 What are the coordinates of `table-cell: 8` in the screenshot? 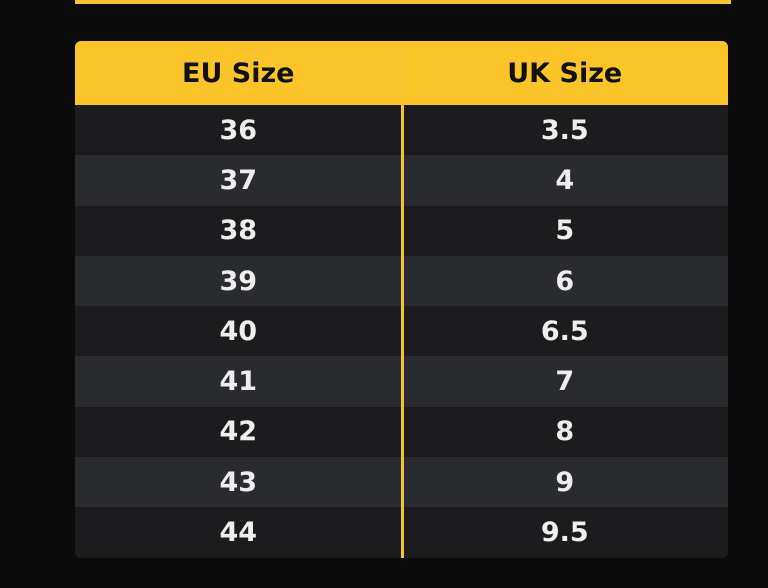 It's located at (565, 432).